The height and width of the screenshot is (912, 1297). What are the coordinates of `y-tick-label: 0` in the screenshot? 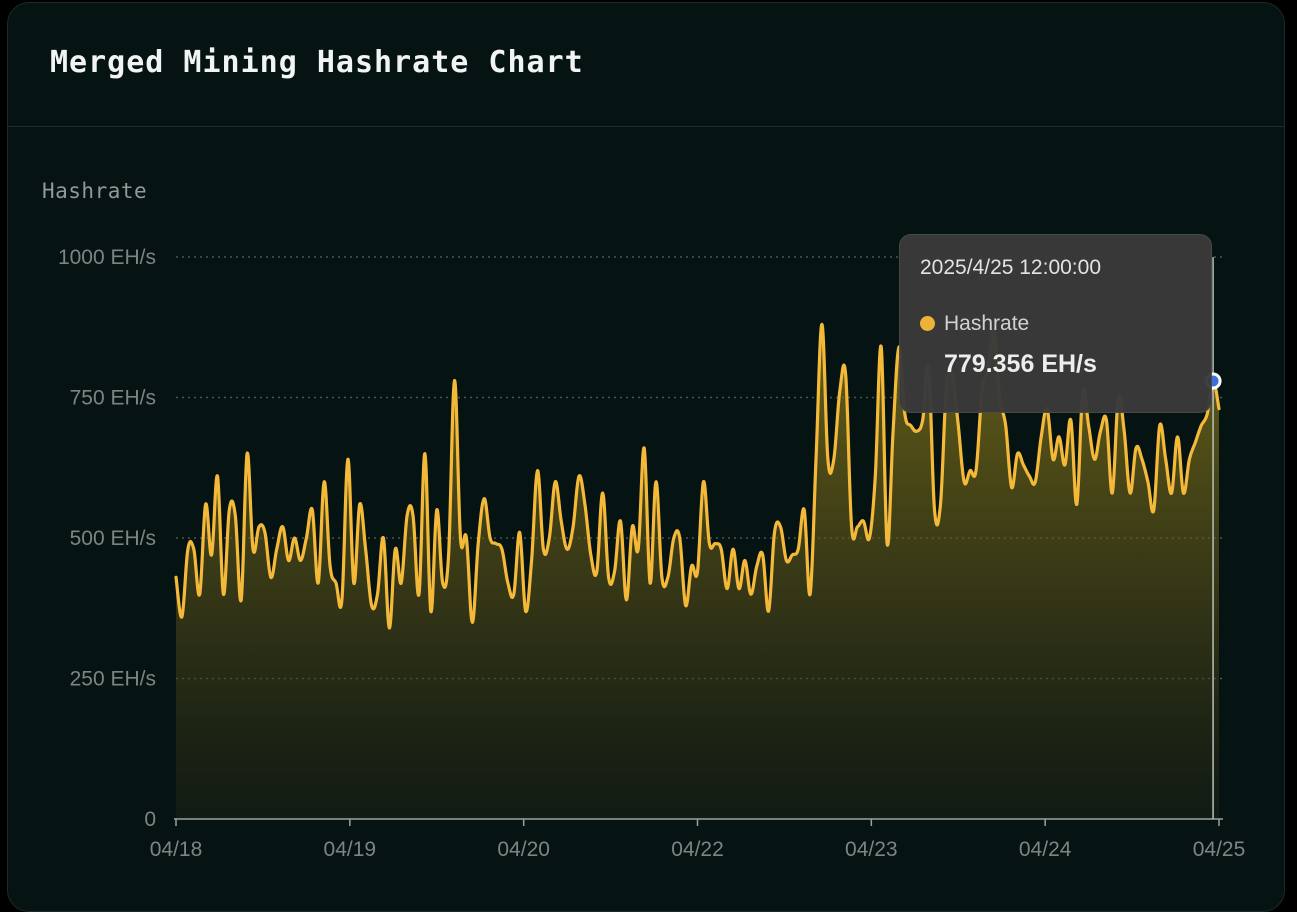 It's located at (150, 819).